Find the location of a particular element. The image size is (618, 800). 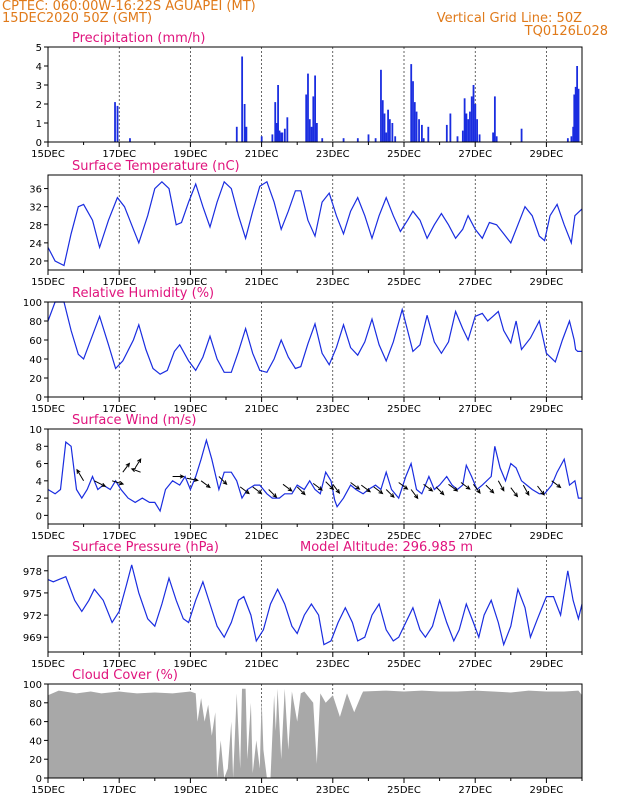

wind-xtick-label-2: 19DEC is located at coordinates (191, 536).